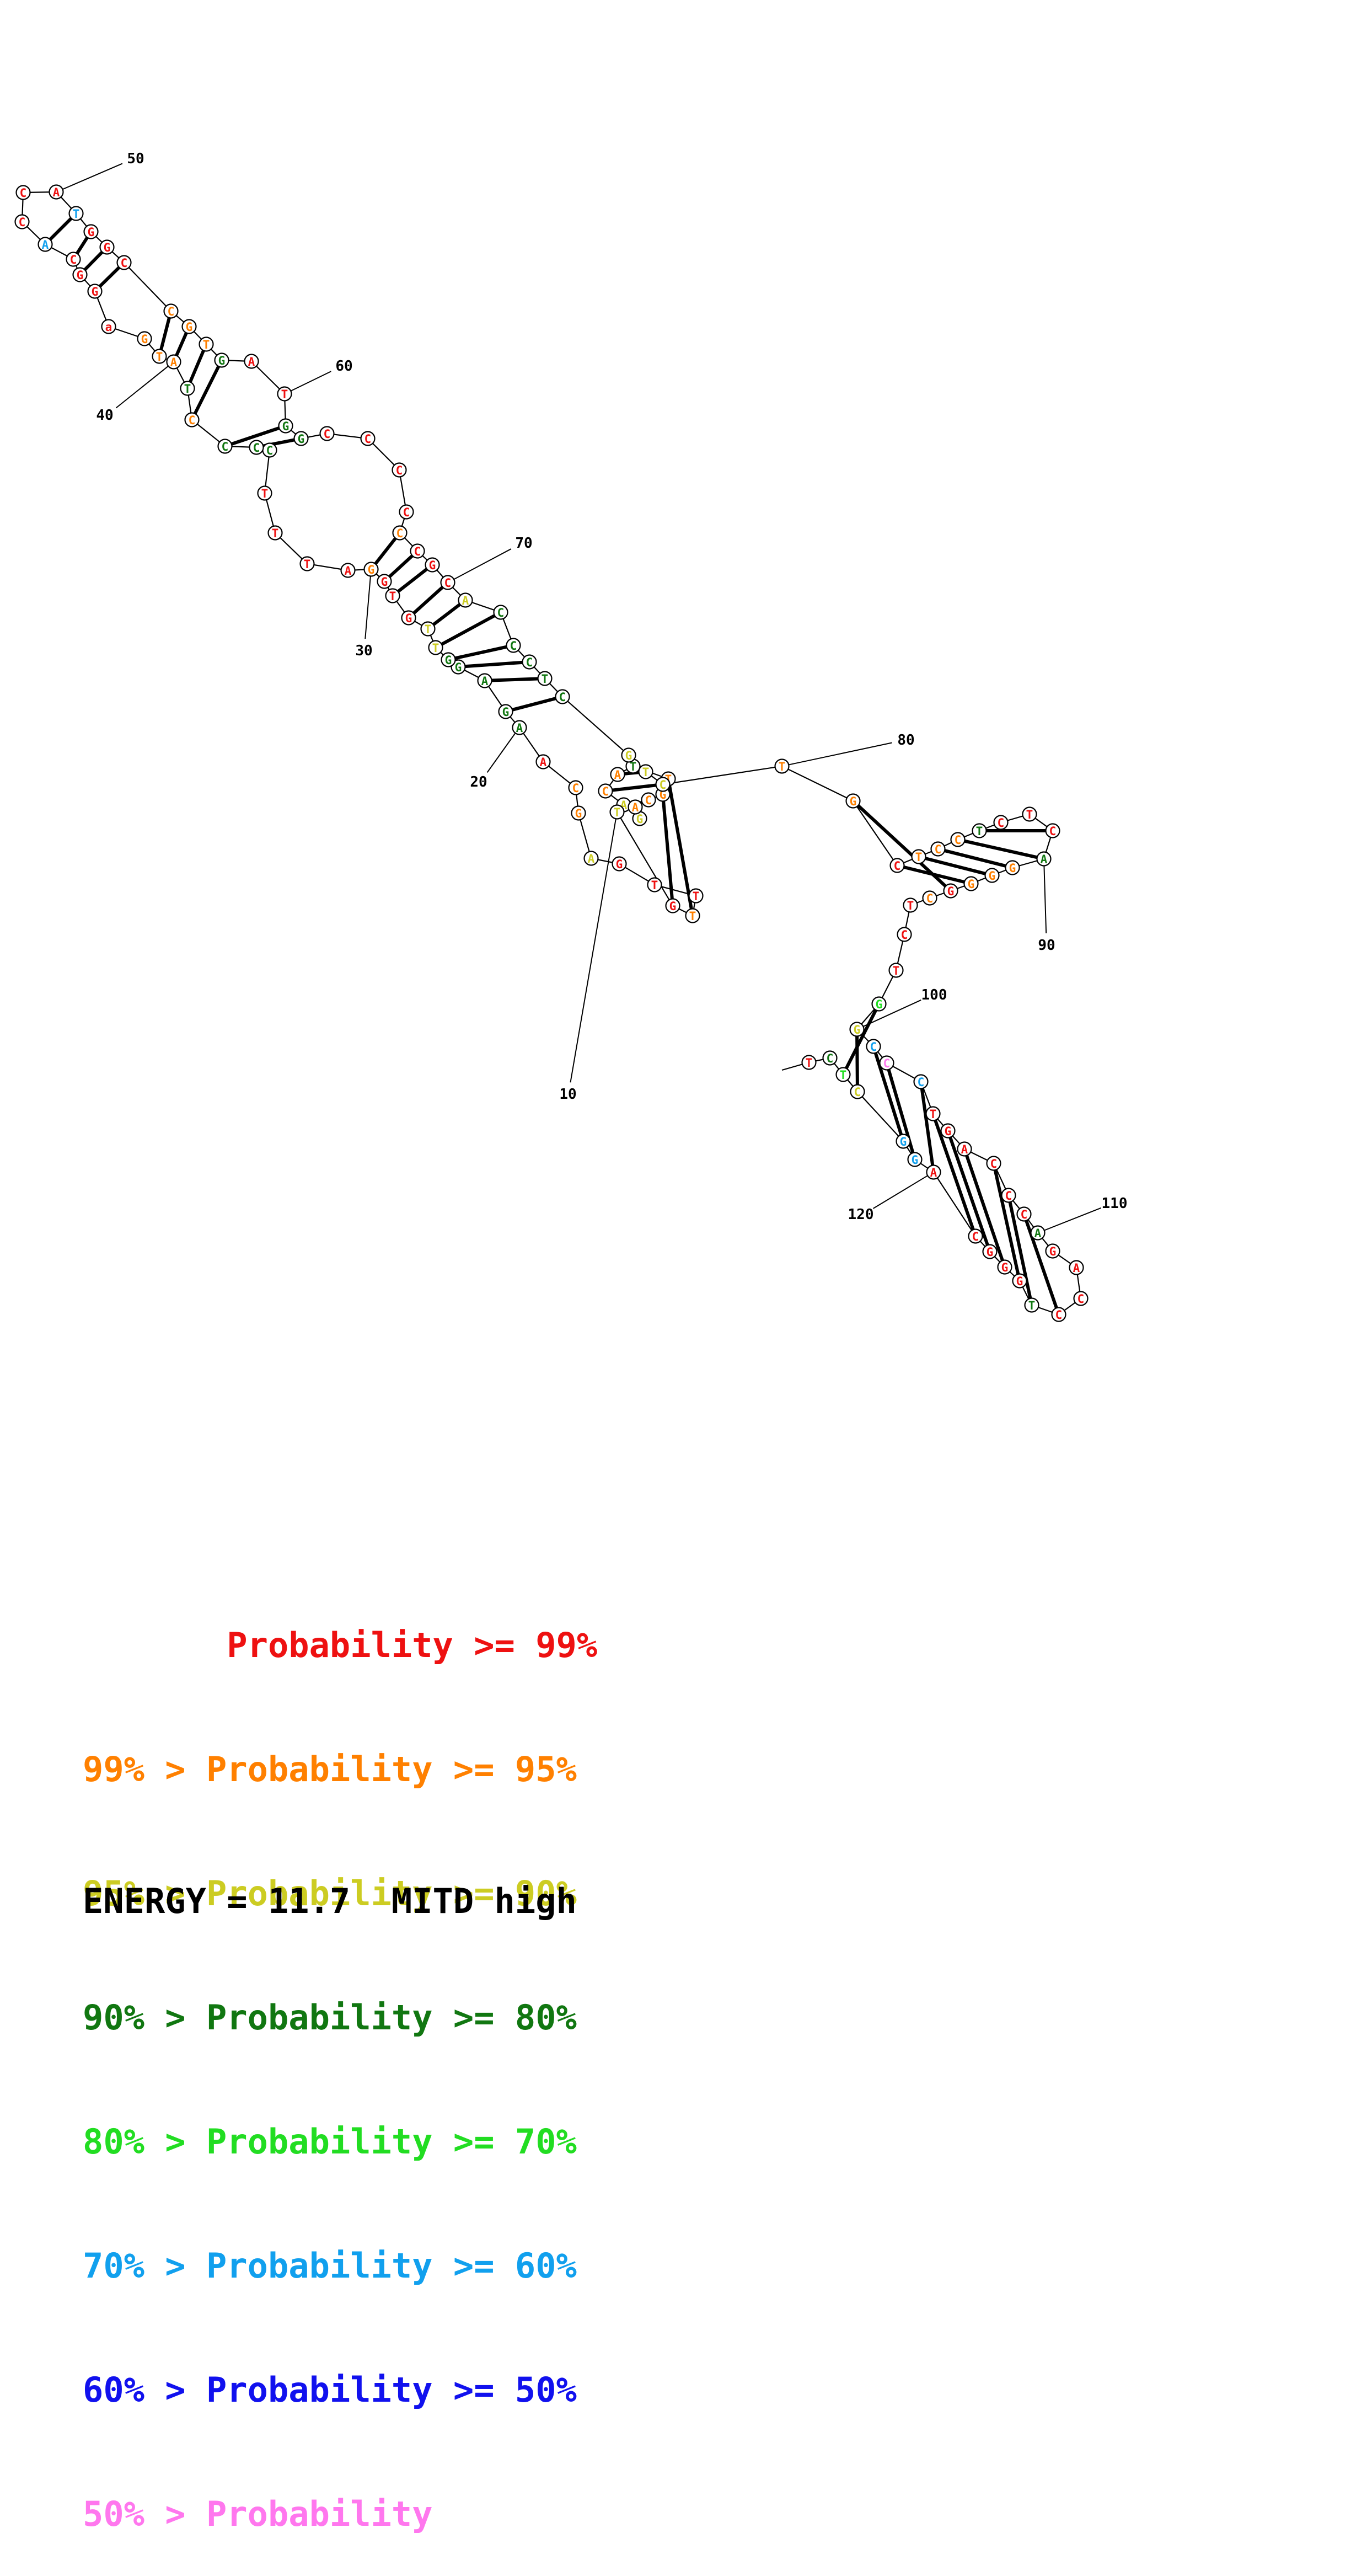 The width and height of the screenshot is (1367, 2576). Describe the element at coordinates (696, 896) in the screenshot. I see `nucleotide-13: T` at that location.